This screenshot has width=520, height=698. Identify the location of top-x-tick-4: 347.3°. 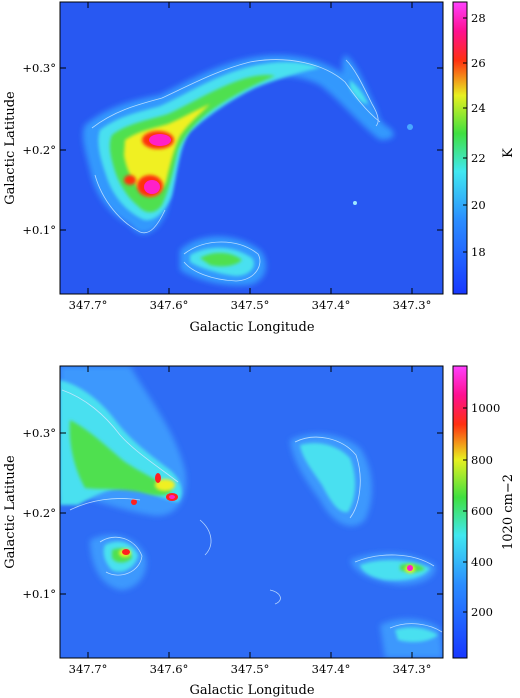
(412, 305).